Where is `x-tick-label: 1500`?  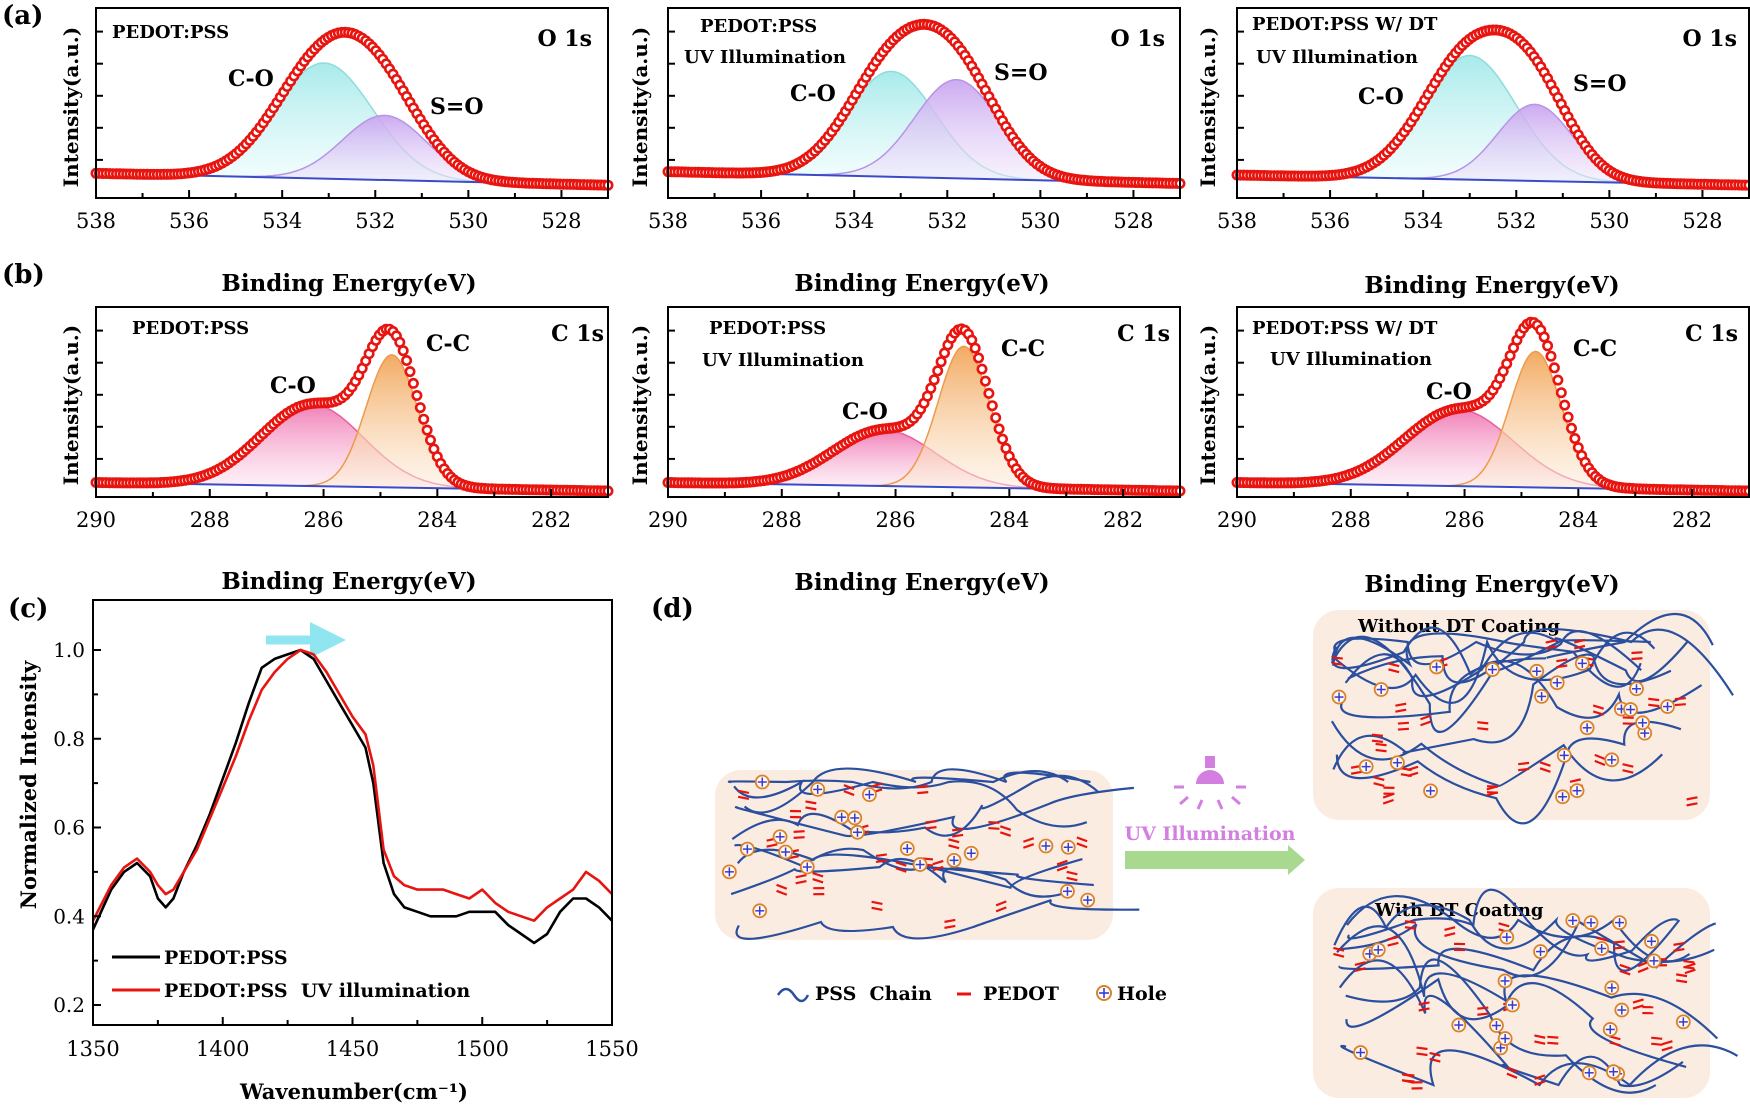 x-tick-label: 1500 is located at coordinates (482, 1049).